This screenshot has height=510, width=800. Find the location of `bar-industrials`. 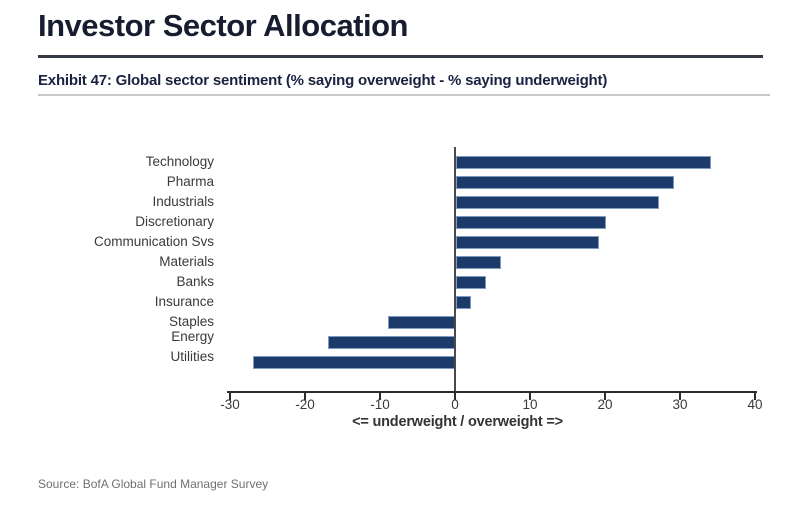

bar-industrials is located at coordinates (557, 202).